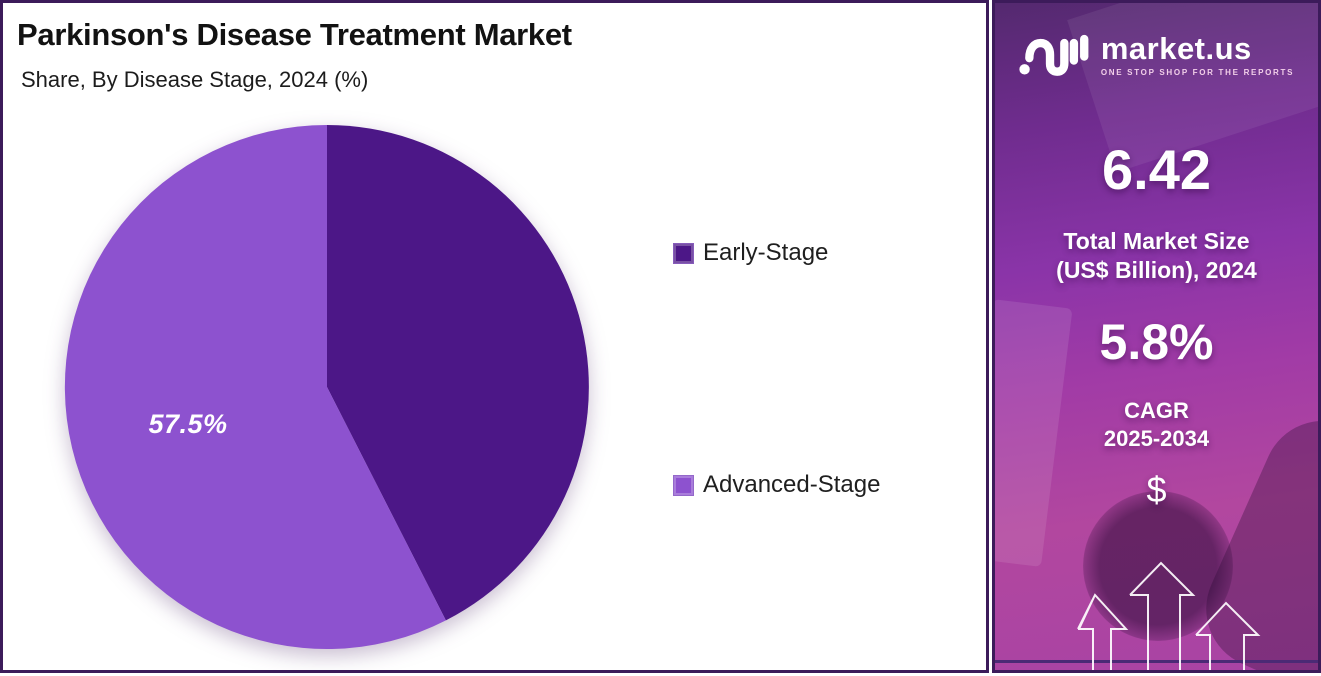 Image resolution: width=1321 pixels, height=676 pixels. What do you see at coordinates (188, 424) in the screenshot?
I see `pie-data-label: 57.5%` at bounding box center [188, 424].